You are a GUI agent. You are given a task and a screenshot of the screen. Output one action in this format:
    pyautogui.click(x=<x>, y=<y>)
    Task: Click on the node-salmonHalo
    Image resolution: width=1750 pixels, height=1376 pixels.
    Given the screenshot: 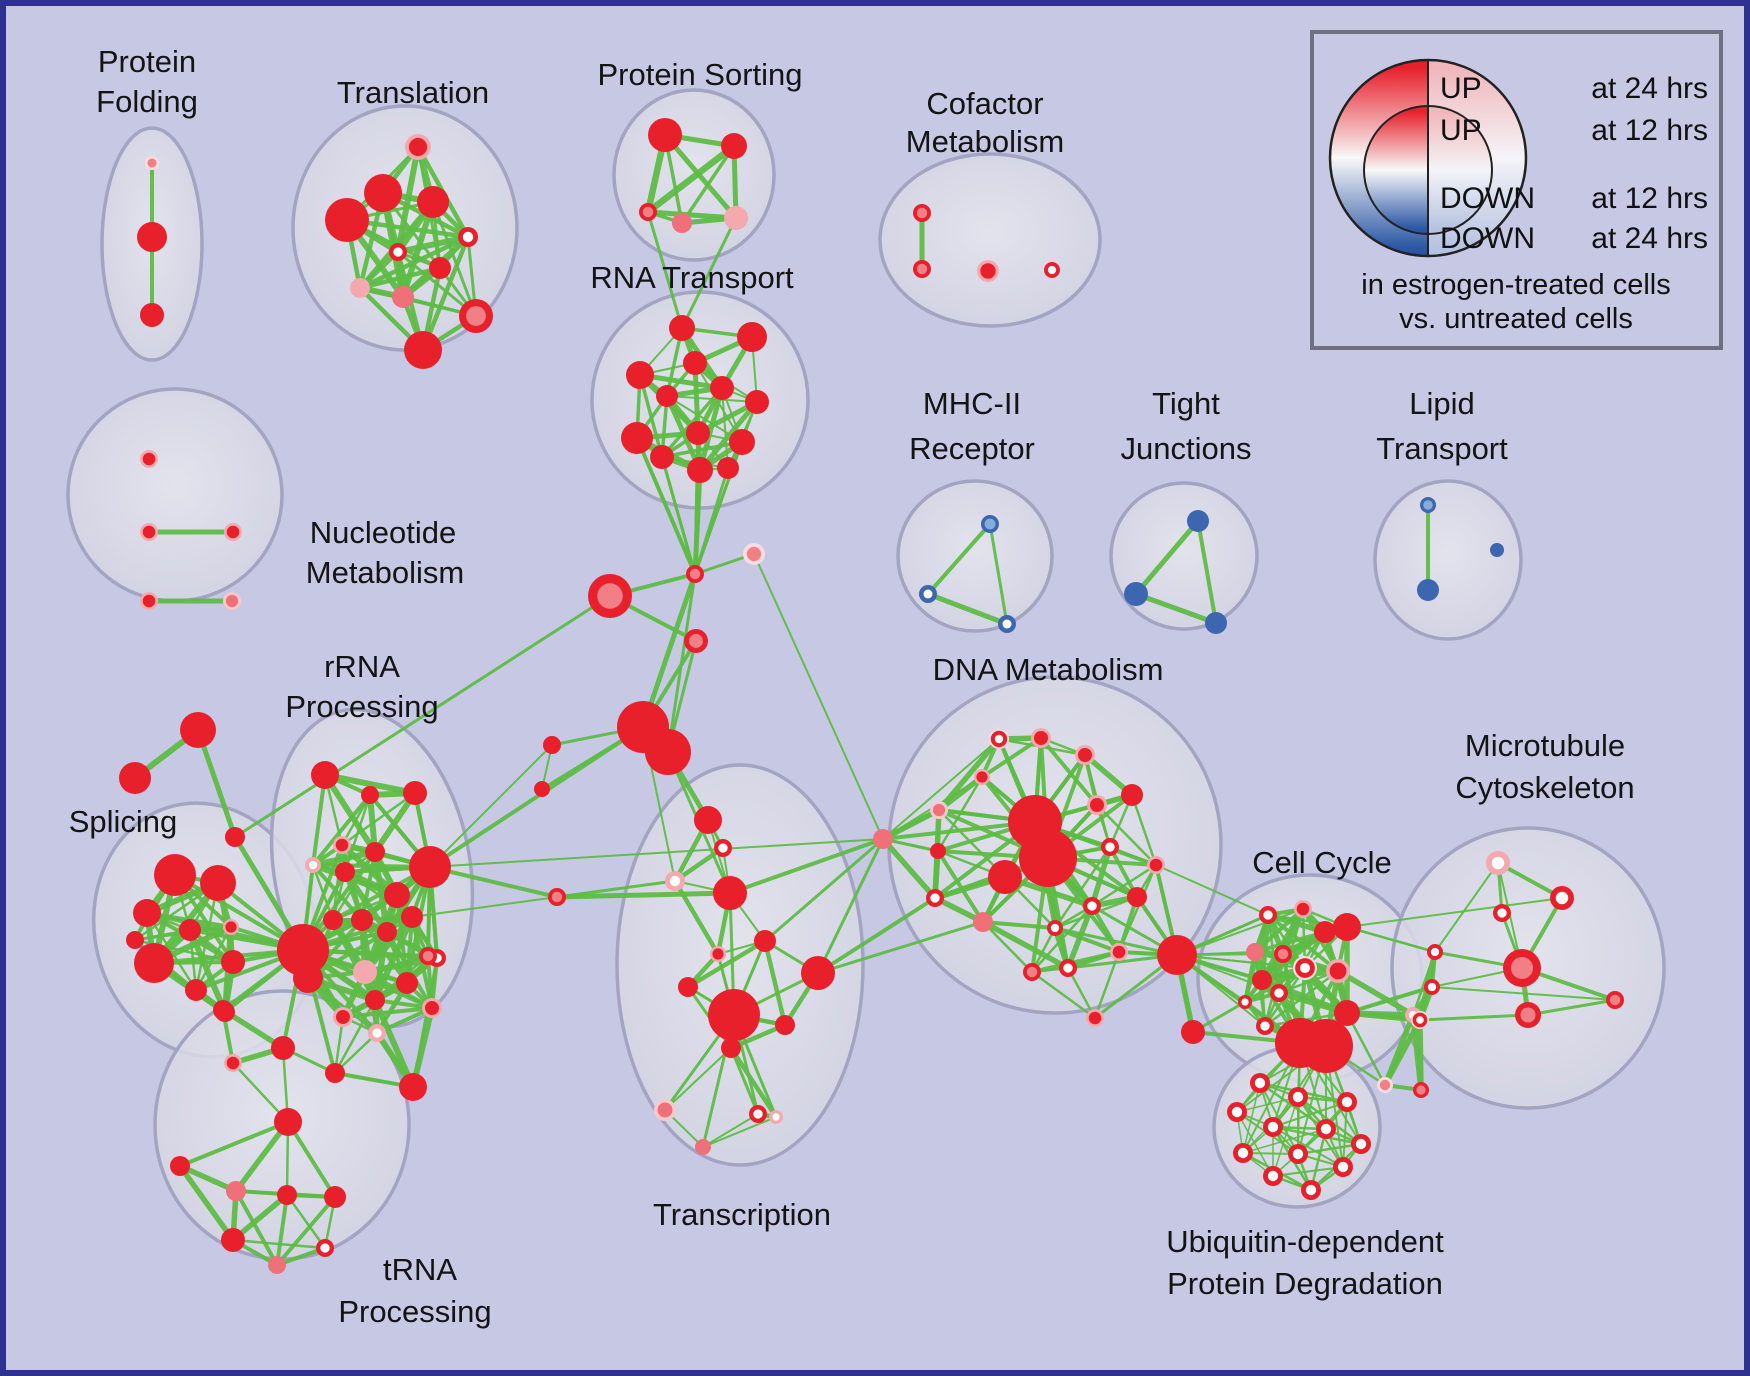 What is the action you would take?
    pyautogui.click(x=665, y=1110)
    